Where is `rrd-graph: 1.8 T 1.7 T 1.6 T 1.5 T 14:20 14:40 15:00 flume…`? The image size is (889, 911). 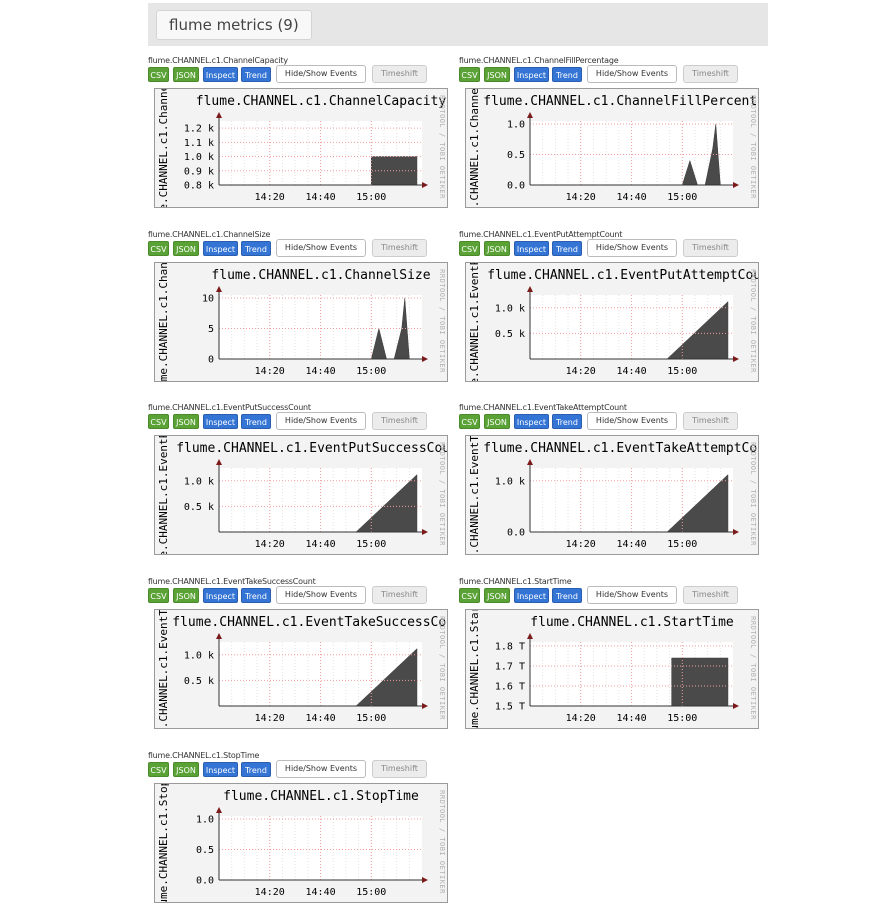
rrd-graph: 1.8 T 1.7 T 1.6 T 1.5 T 14:20 14:40 15:00 flume… is located at coordinates (612, 669).